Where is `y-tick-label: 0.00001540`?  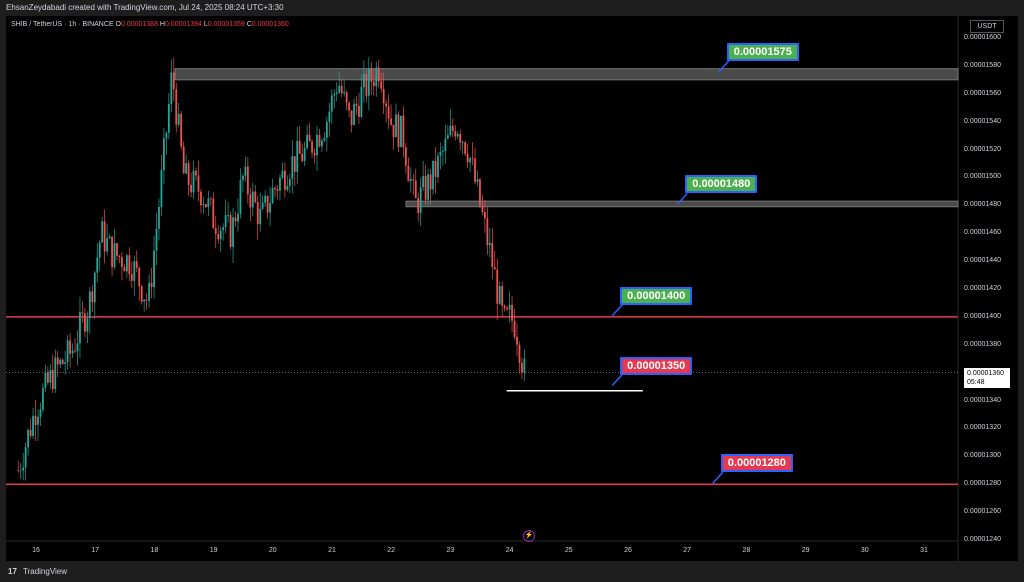 y-tick-label: 0.00001540 is located at coordinates (982, 121).